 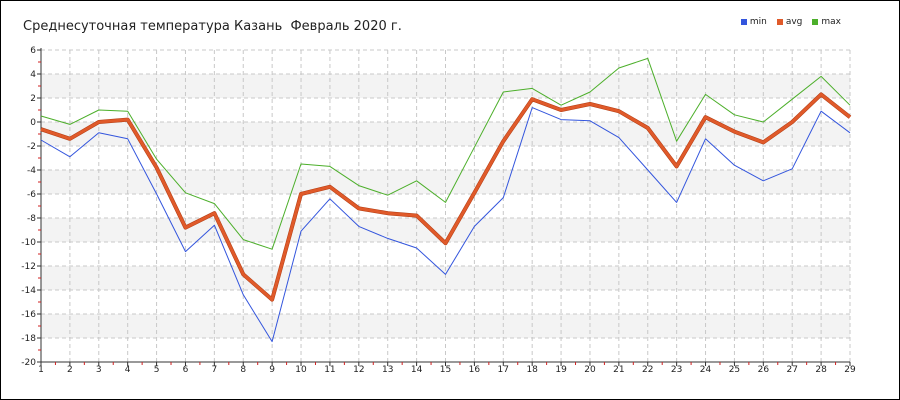 I want to click on legend-swatch-avg, so click(x=779, y=22).